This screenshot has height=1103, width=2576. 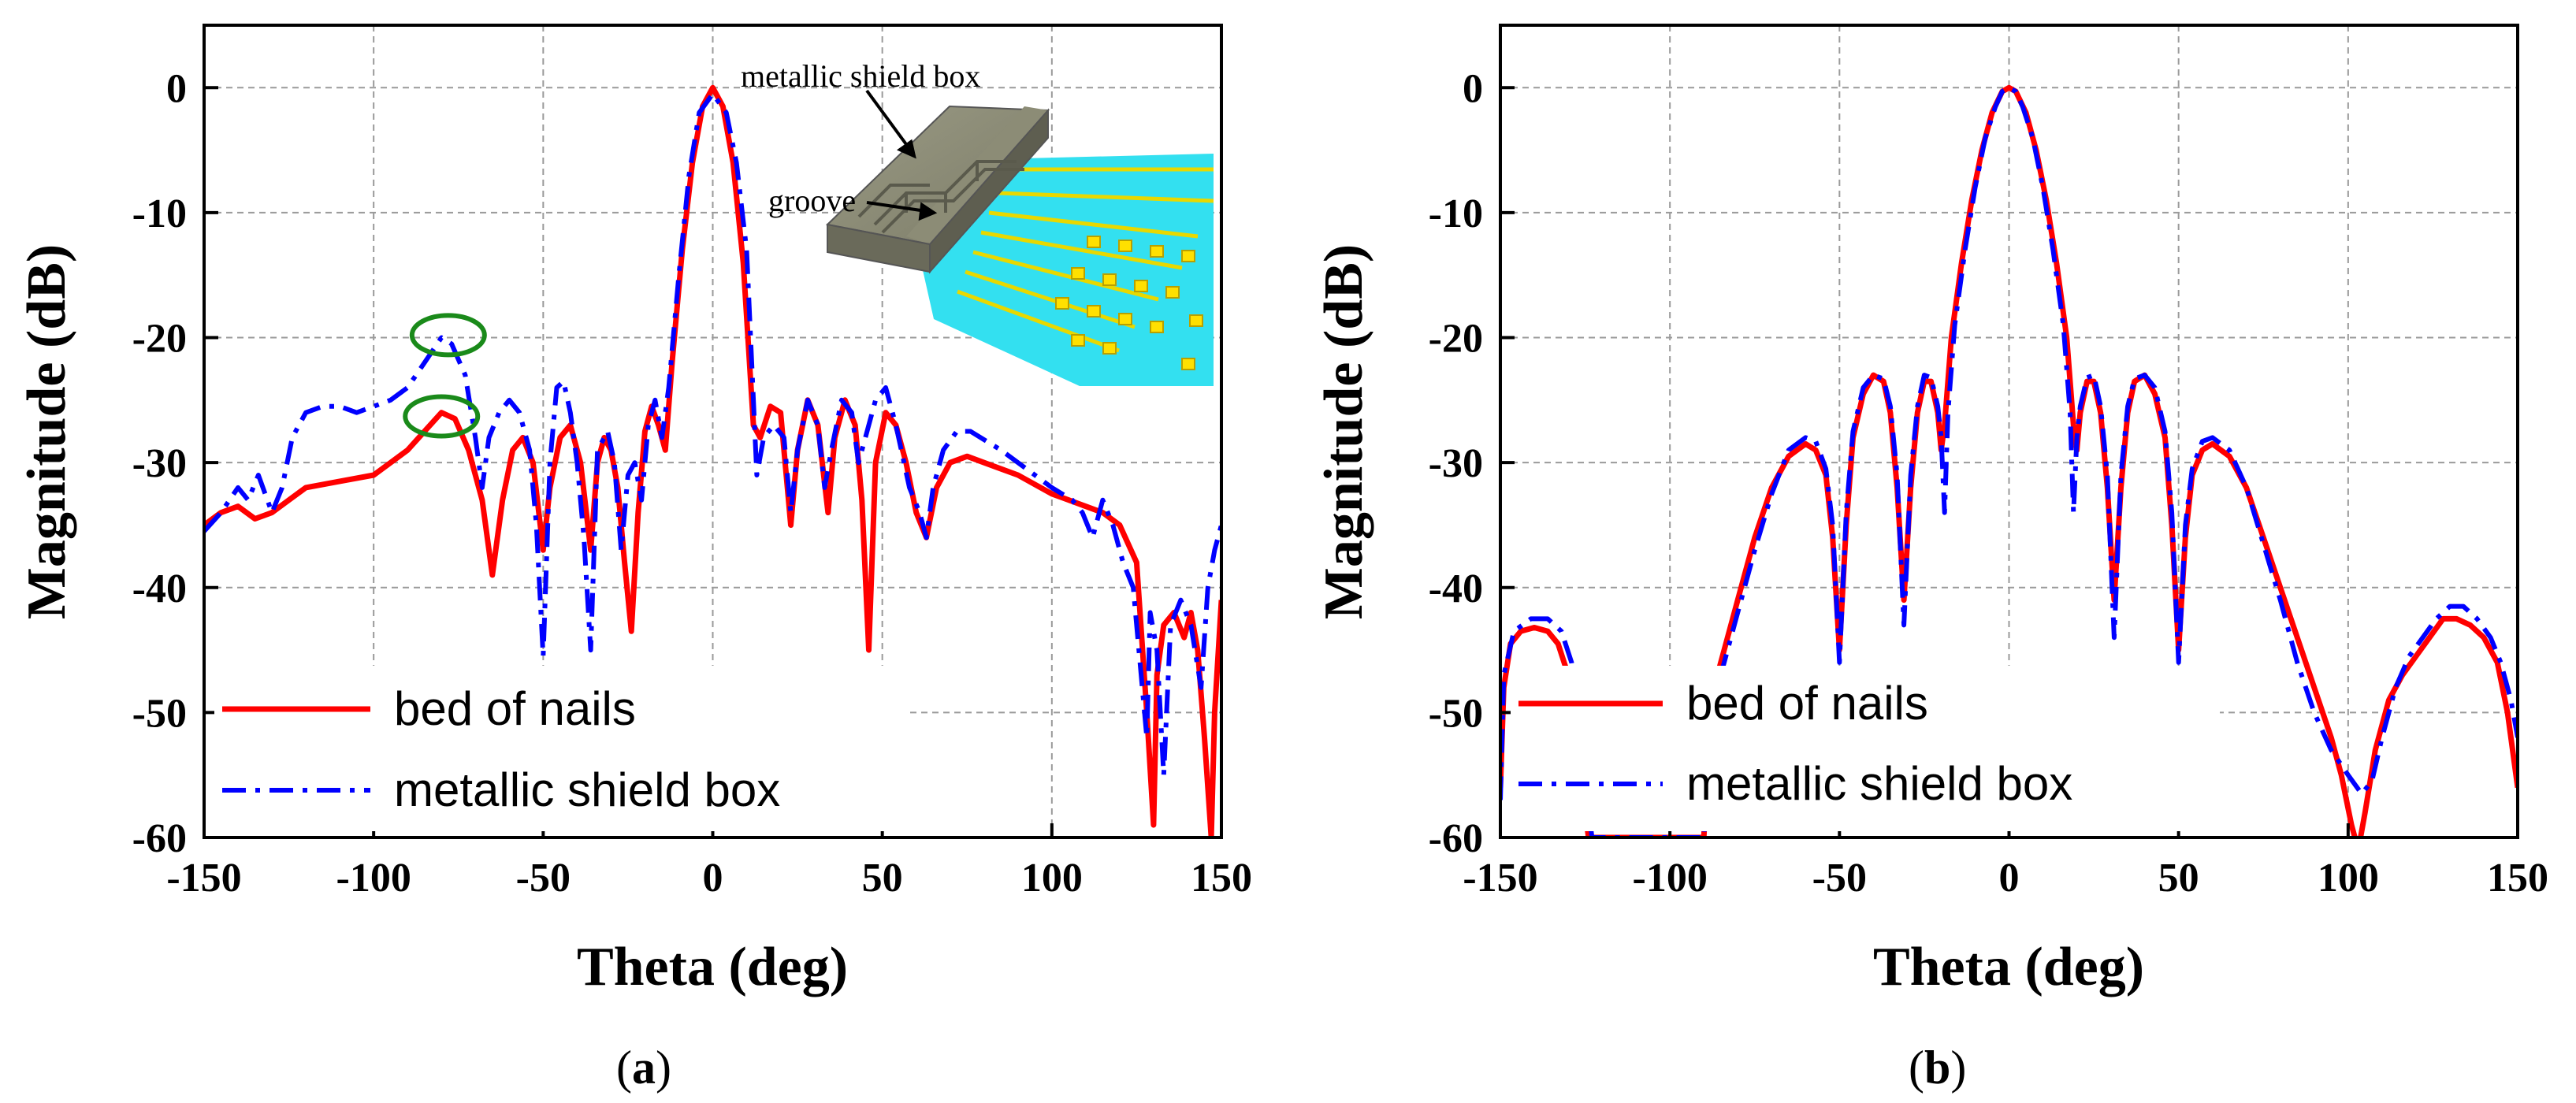 What do you see at coordinates (445, 376) in the screenshot?
I see `annotation-circles-a` at bounding box center [445, 376].